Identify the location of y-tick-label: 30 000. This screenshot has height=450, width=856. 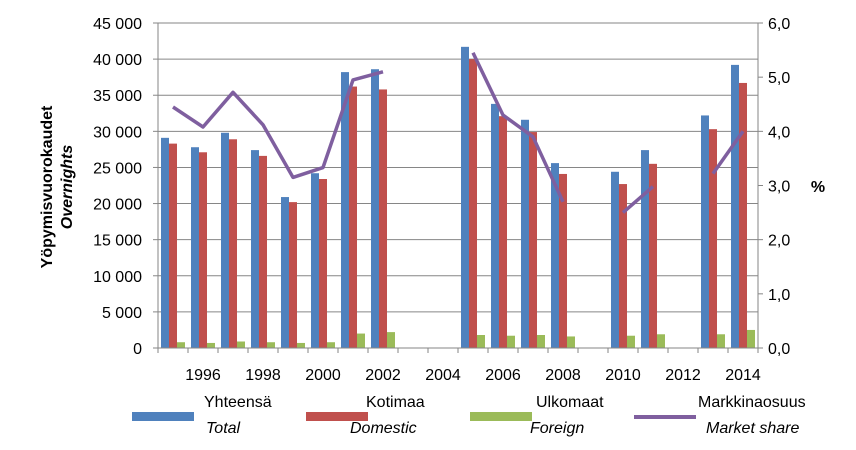
(117, 132).